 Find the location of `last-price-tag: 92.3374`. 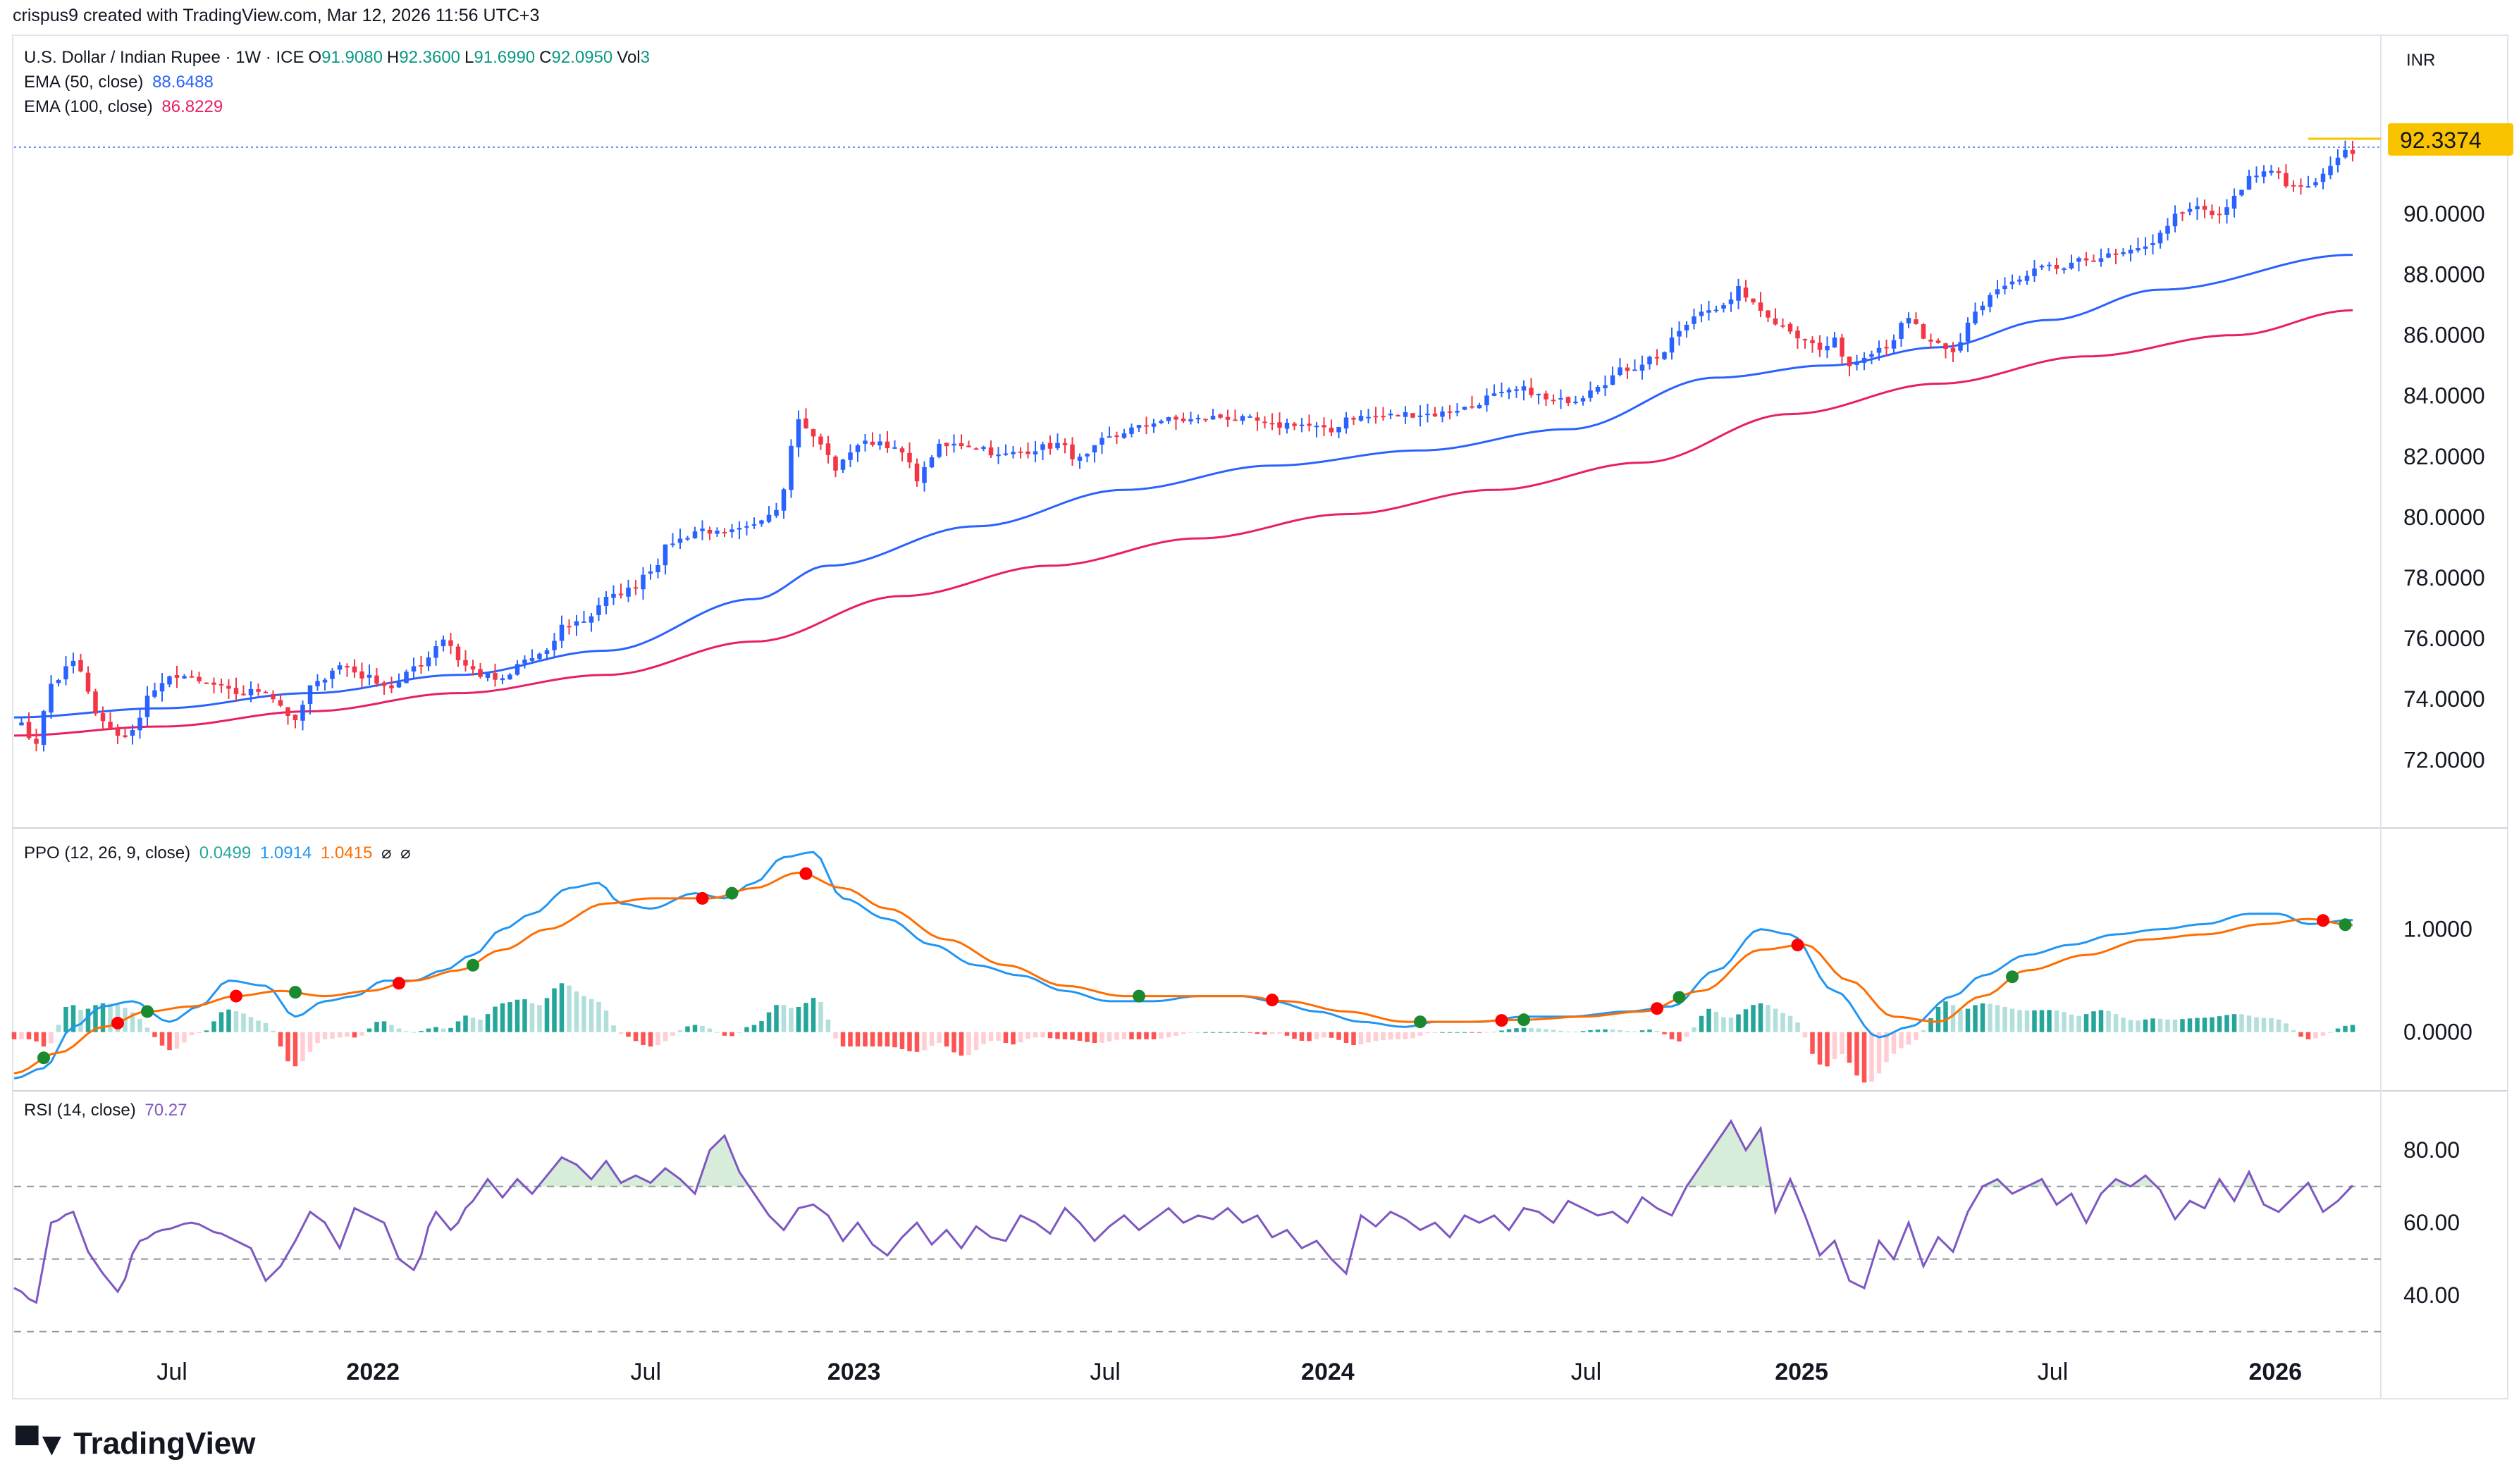

last-price-tag: 92.3374 is located at coordinates (2450, 139).